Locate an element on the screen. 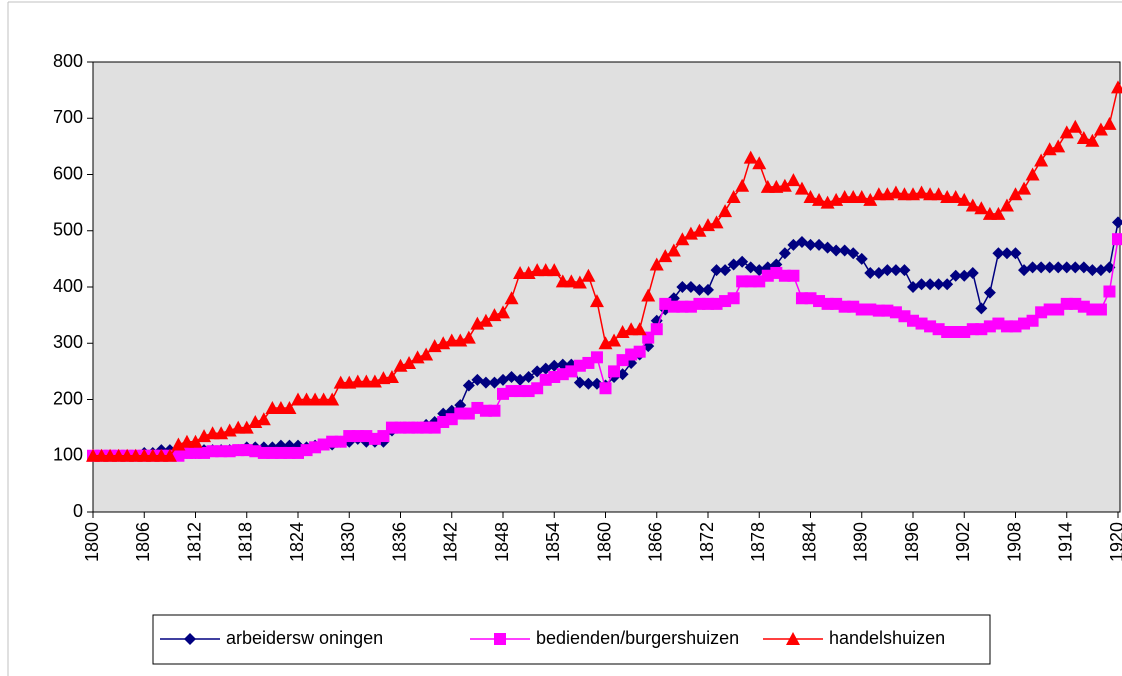 Image resolution: width=1122 pixels, height=676 pixels. x-tick-label: 1920 is located at coordinates (1114, 542).